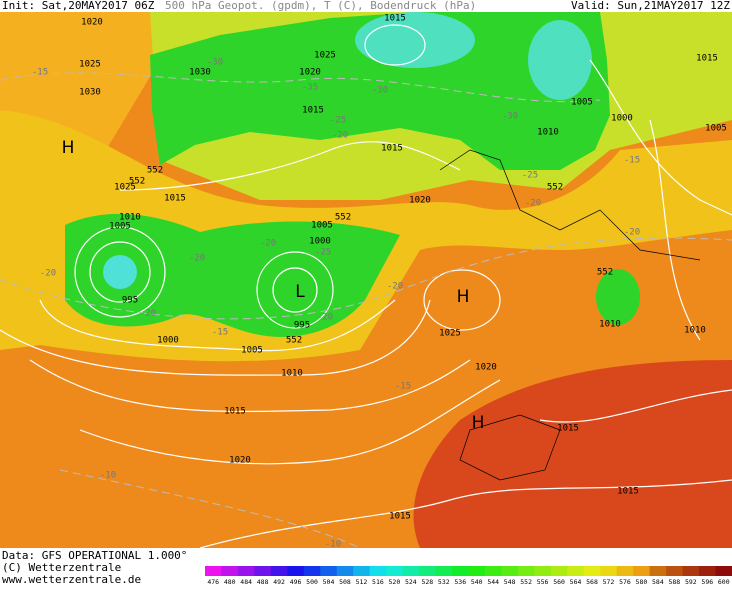 Image resolution: width=732 pixels, height=591 pixels. Describe the element at coordinates (543, 582) in the screenshot. I see `colorbar-label: 556` at that location.